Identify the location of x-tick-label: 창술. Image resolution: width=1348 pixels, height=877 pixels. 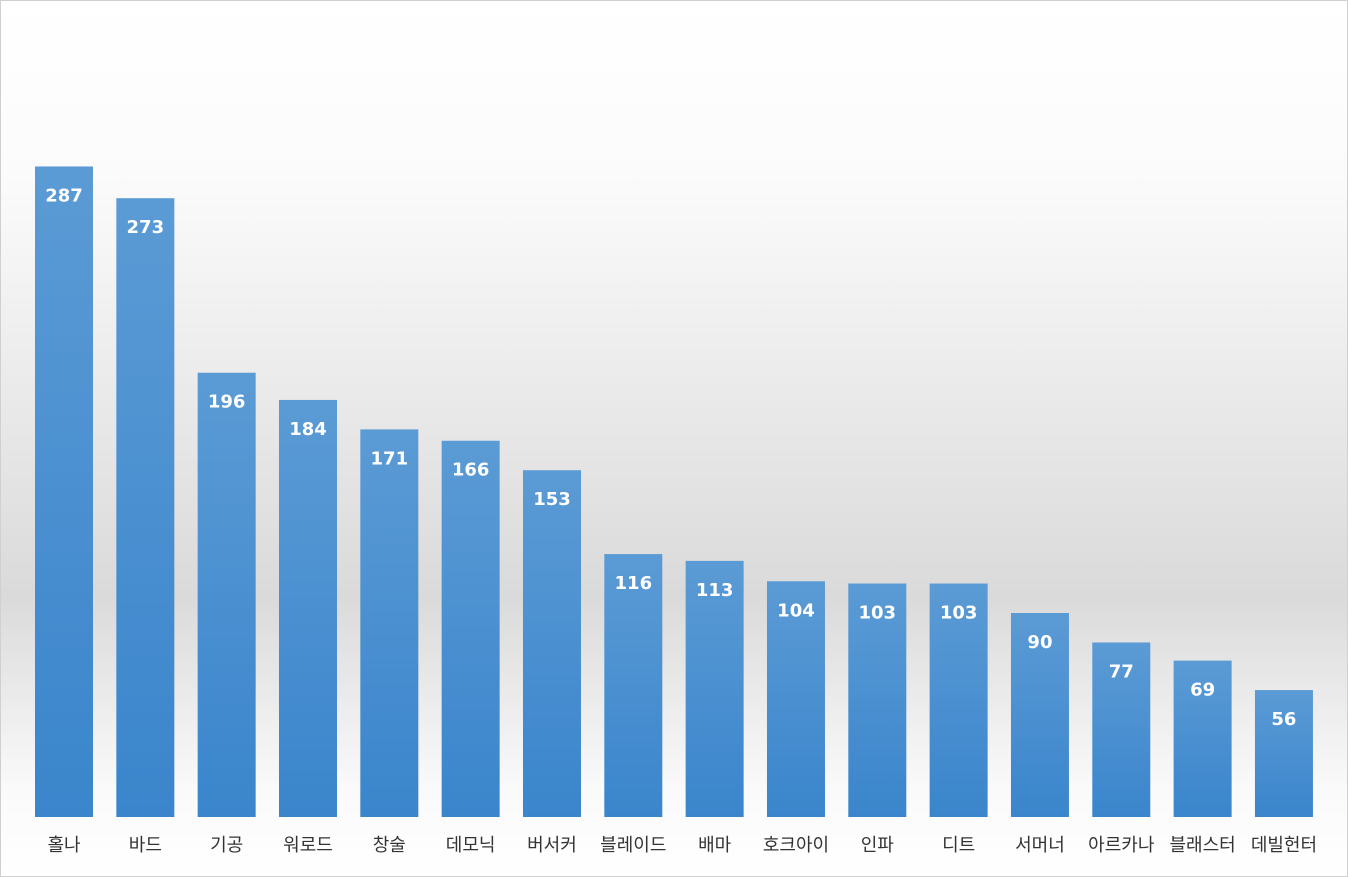
(389, 845).